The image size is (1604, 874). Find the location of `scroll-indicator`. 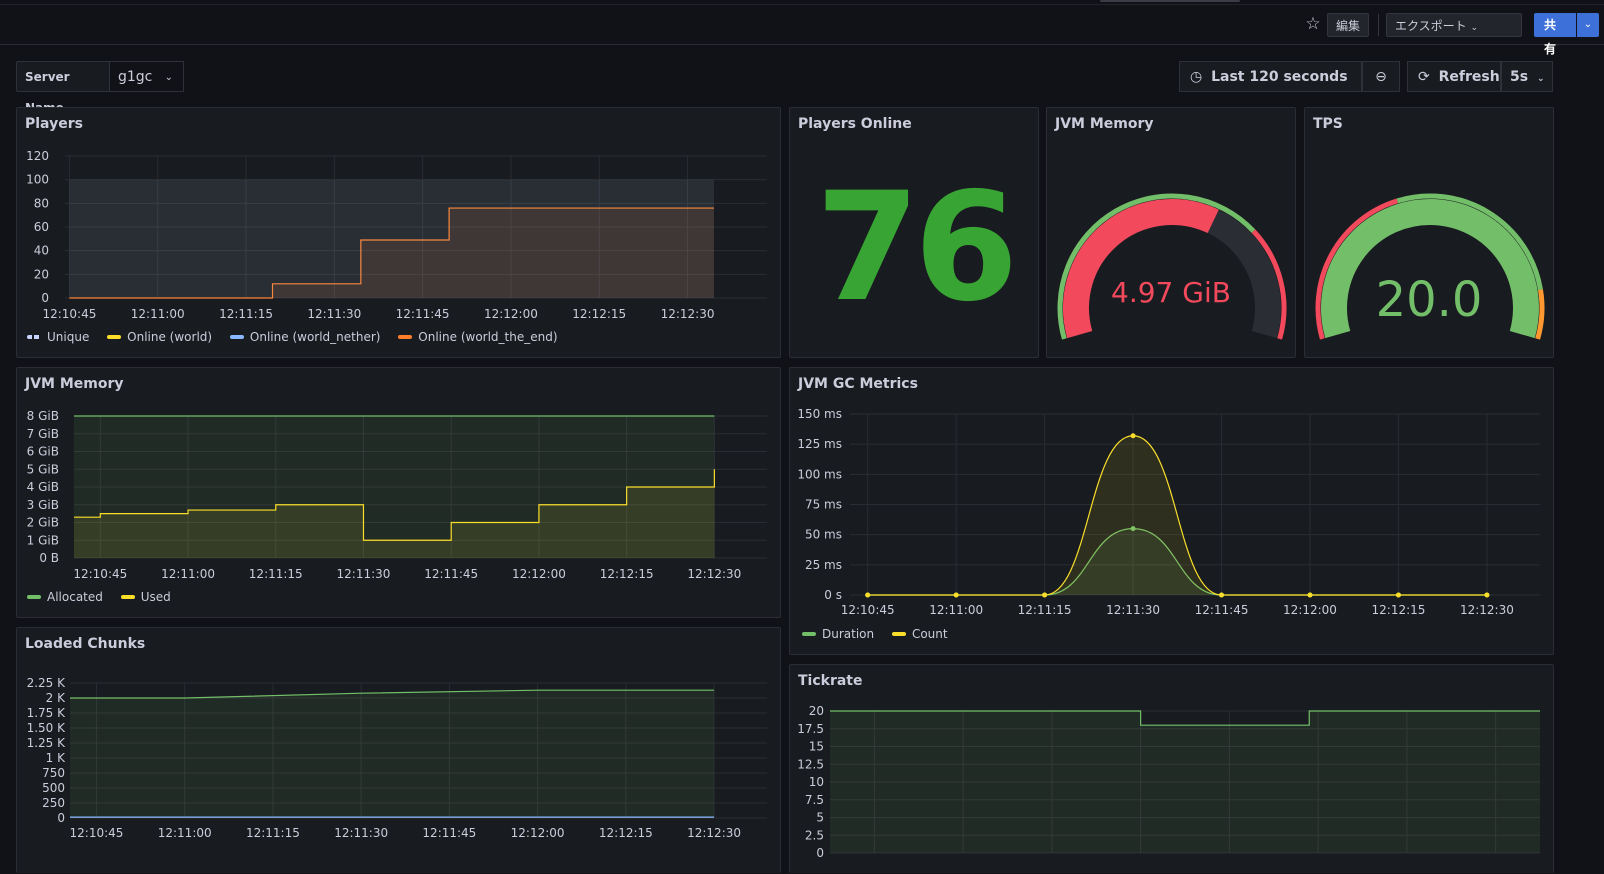

scroll-indicator is located at coordinates (1170, 1).